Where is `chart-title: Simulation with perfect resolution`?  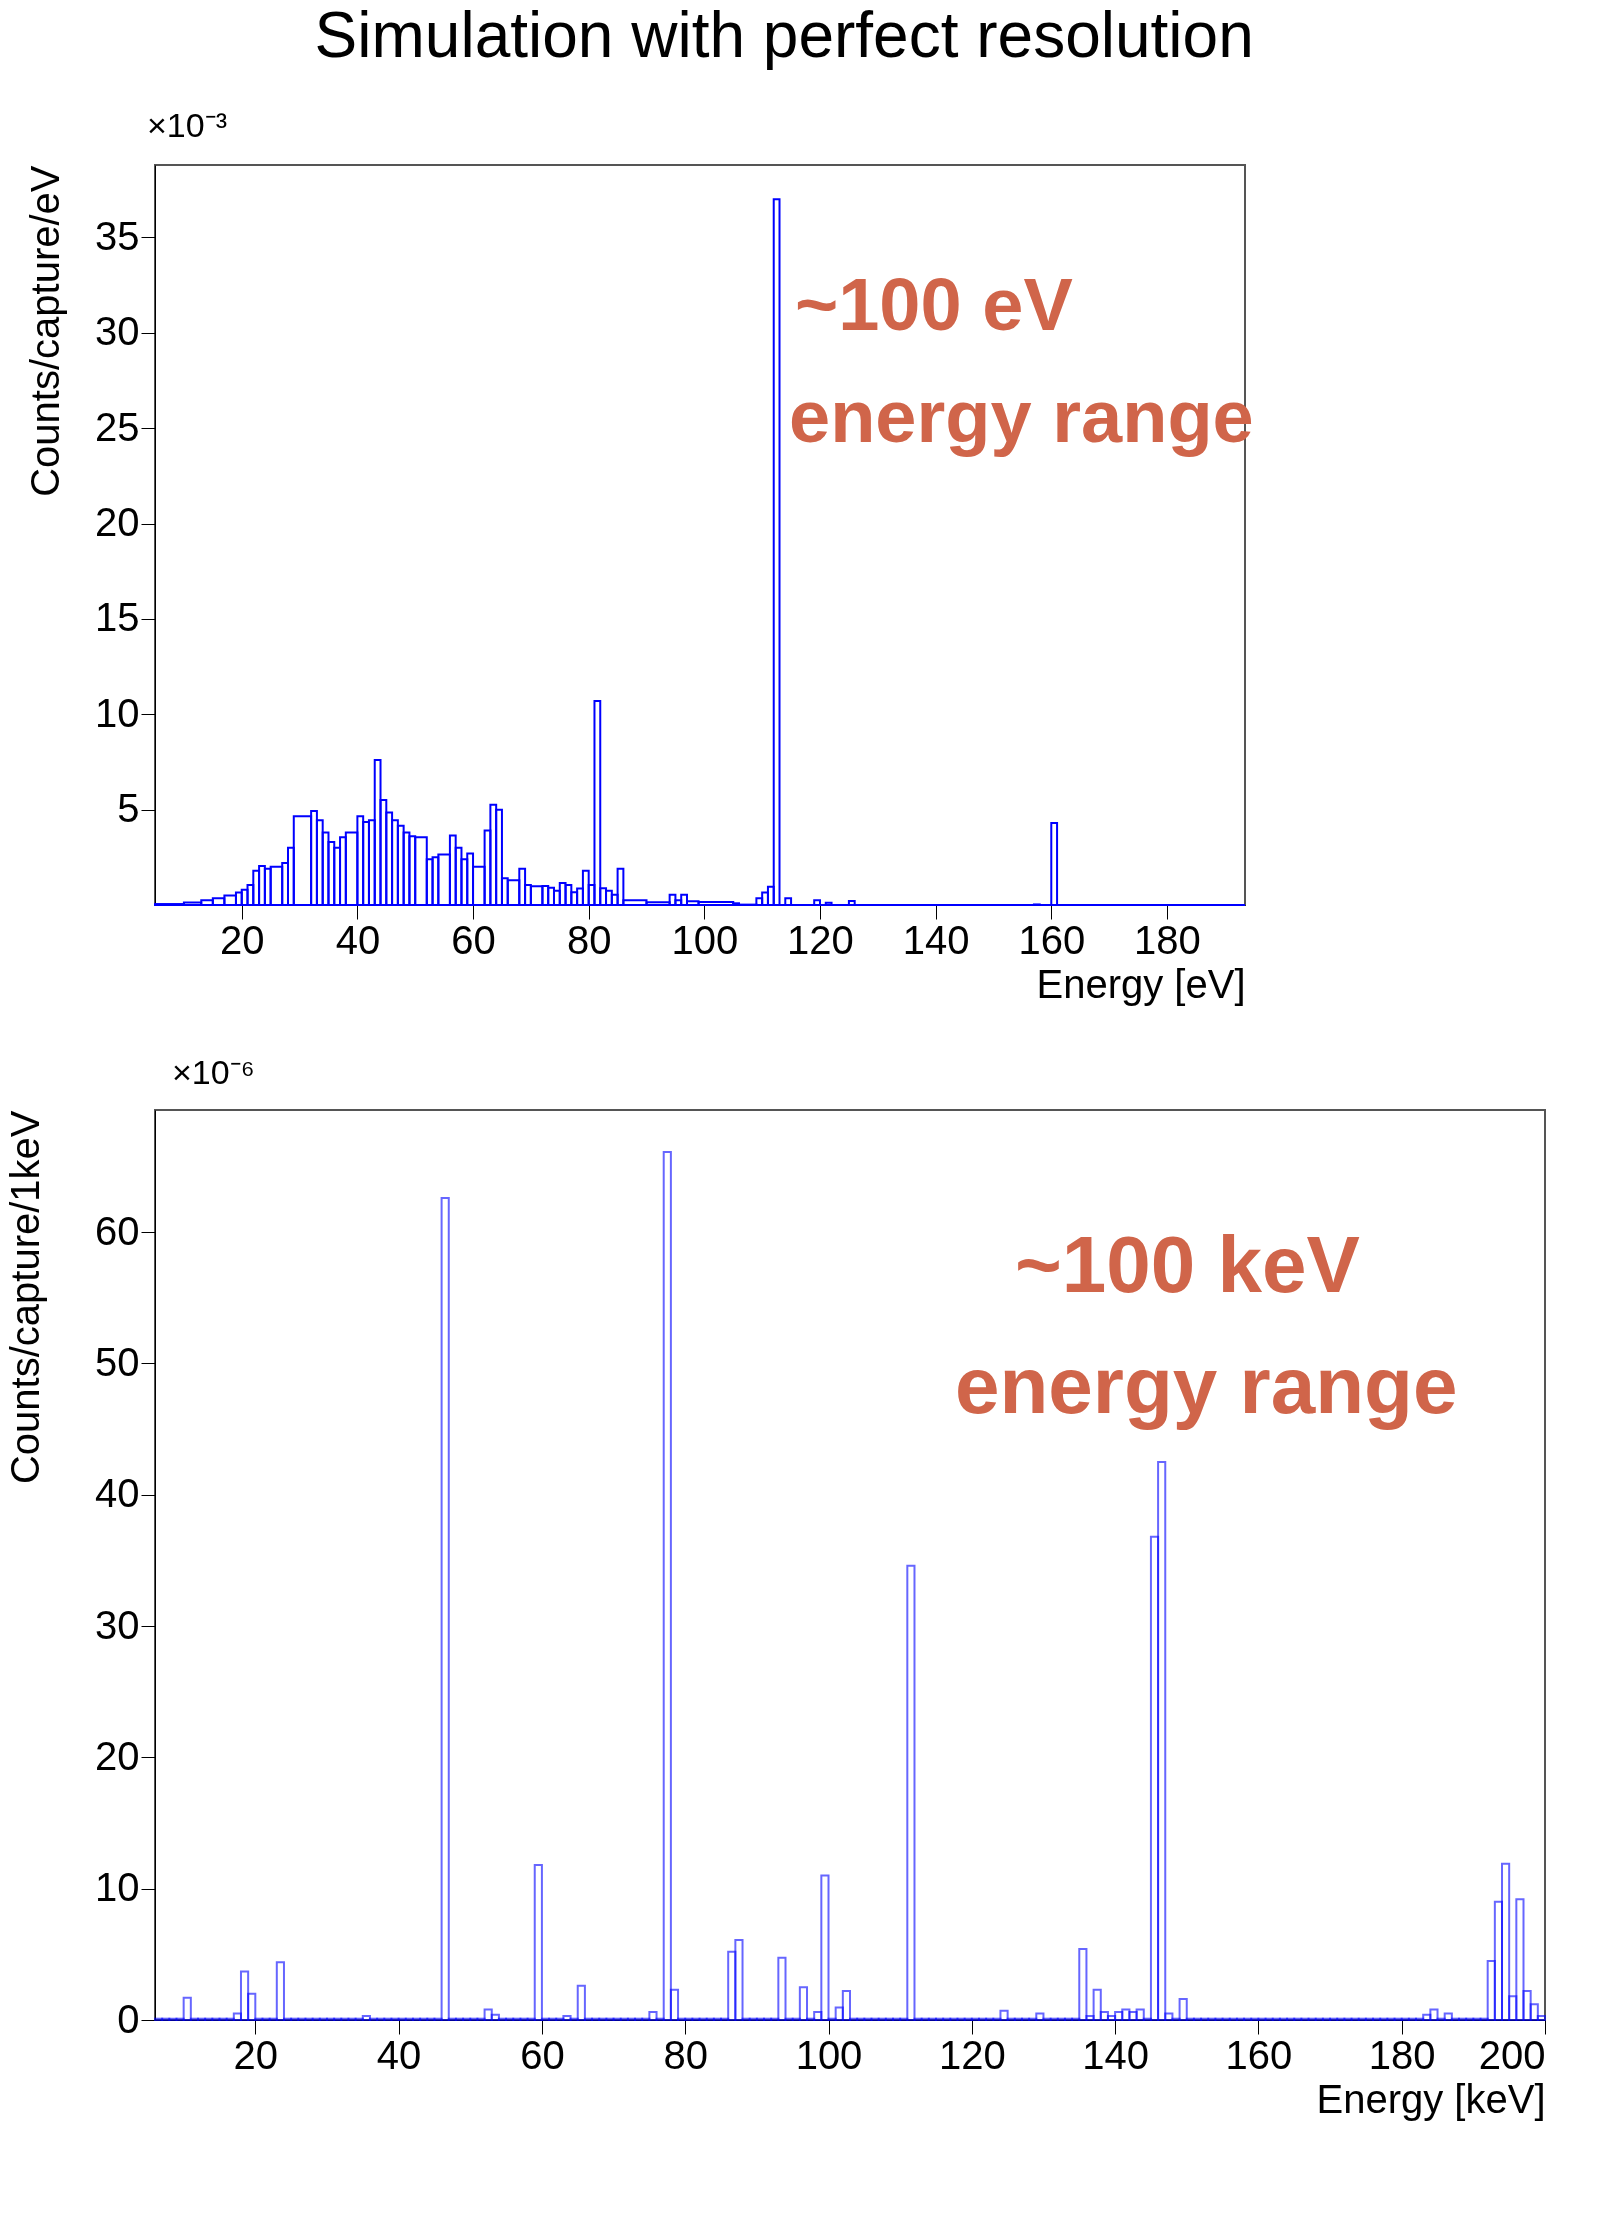
chart-title: Simulation with perfect resolution is located at coordinates (784, 35).